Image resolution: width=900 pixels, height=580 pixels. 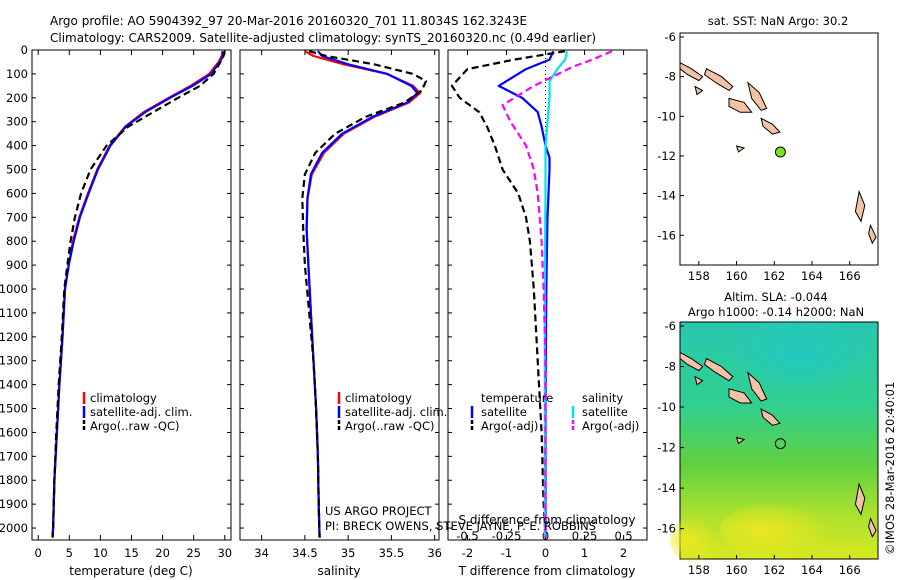 What do you see at coordinates (162, 553) in the screenshot?
I see `x-tick-label: 20` at bounding box center [162, 553].